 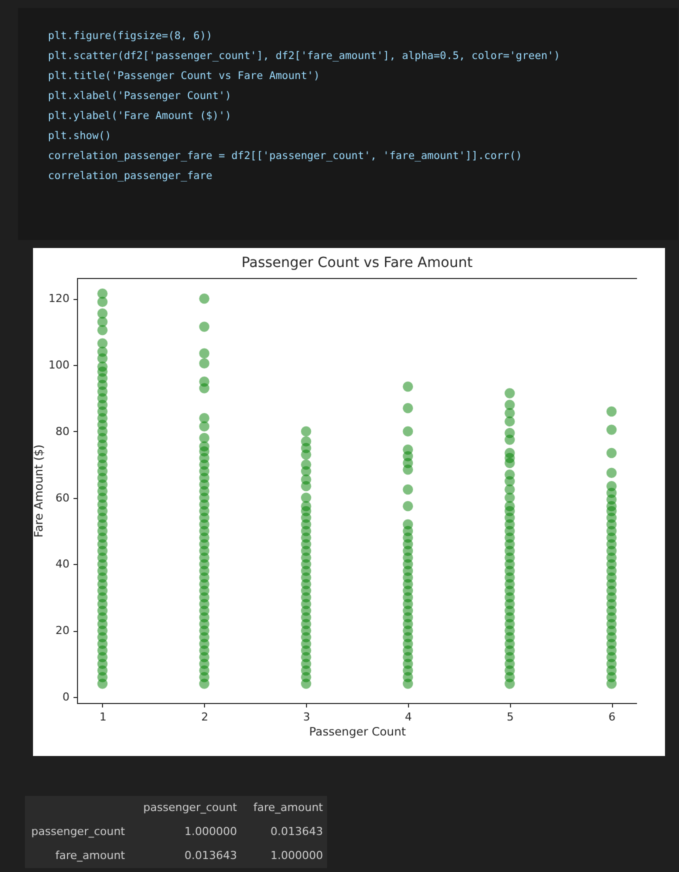 What do you see at coordinates (140, 96) in the screenshot?
I see `text: plt.xlabel('Passenger Count')` at bounding box center [140, 96].